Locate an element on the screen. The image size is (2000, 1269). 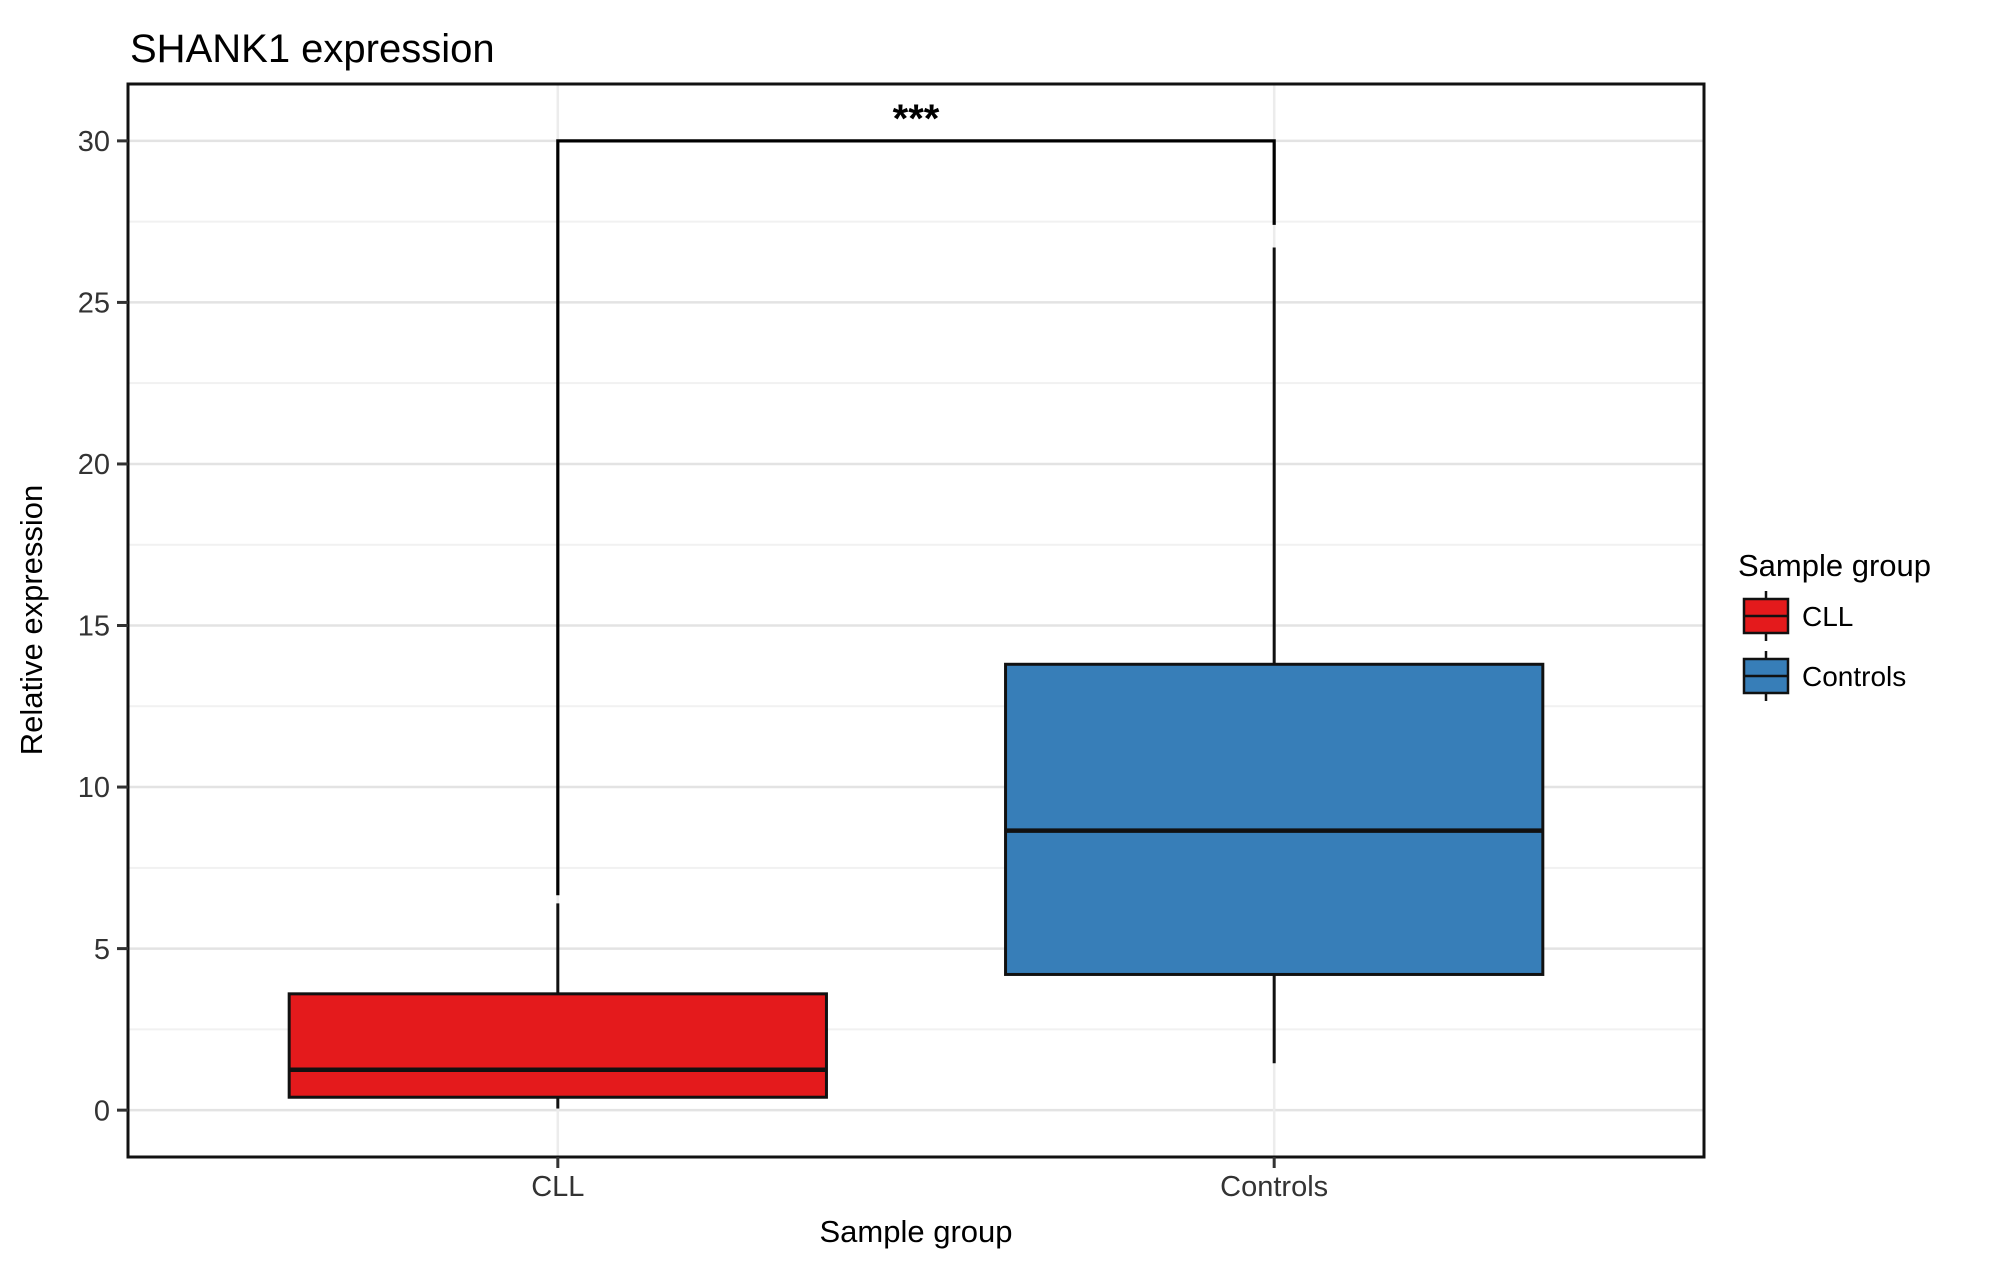
legend-title: Sample group is located at coordinates (1834, 565).